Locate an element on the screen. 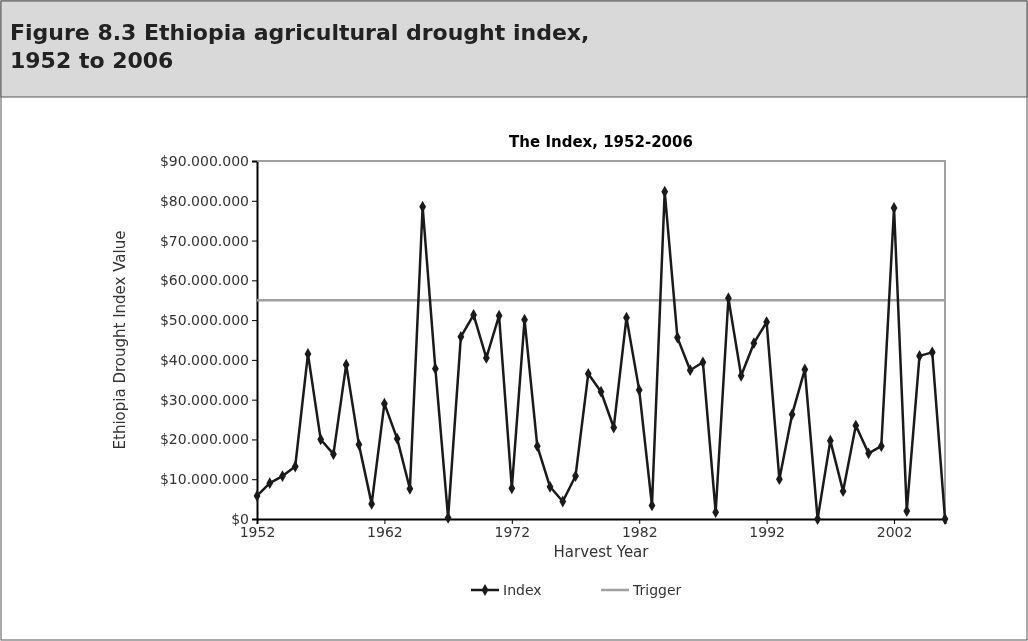 The width and height of the screenshot is (1028, 641). y-tick-label: $40.000.000 is located at coordinates (204, 359).